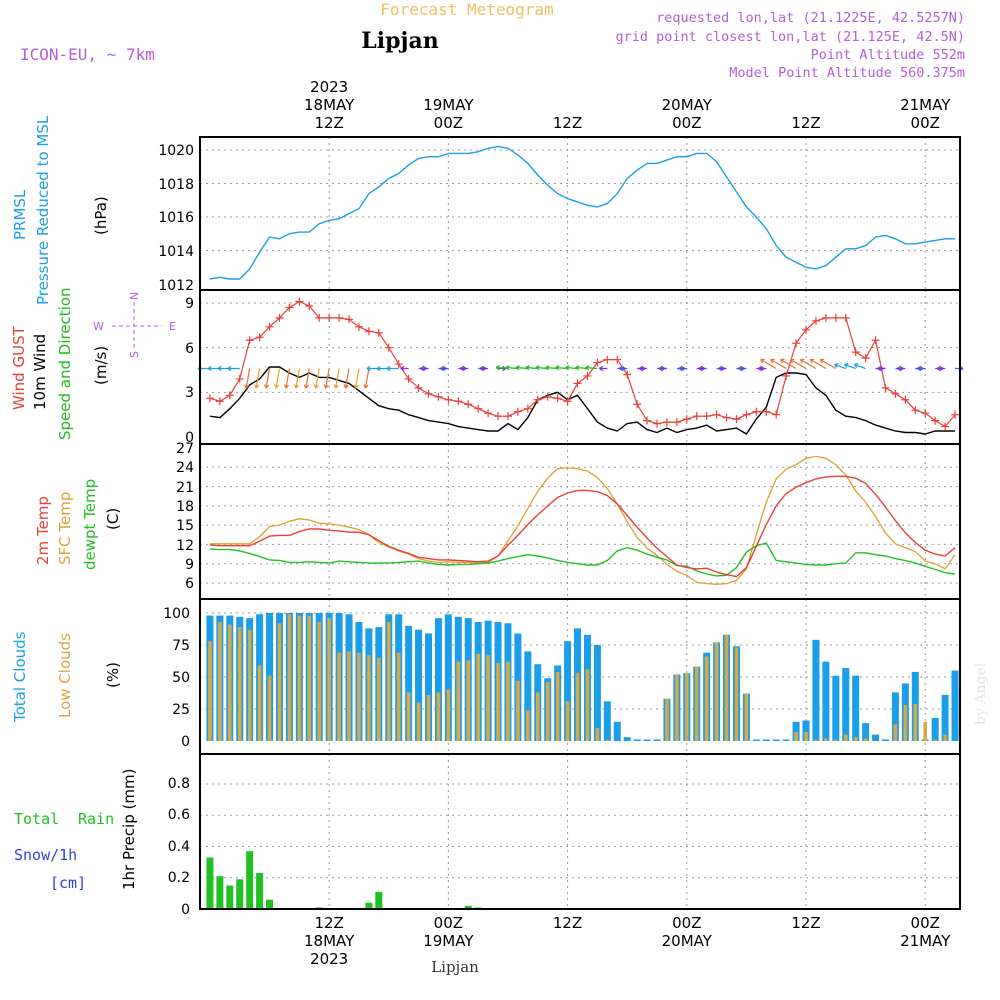 This screenshot has height=1000, width=1000. What do you see at coordinates (43, 530) in the screenshot?
I see `temp-label: 2m Temp` at bounding box center [43, 530].